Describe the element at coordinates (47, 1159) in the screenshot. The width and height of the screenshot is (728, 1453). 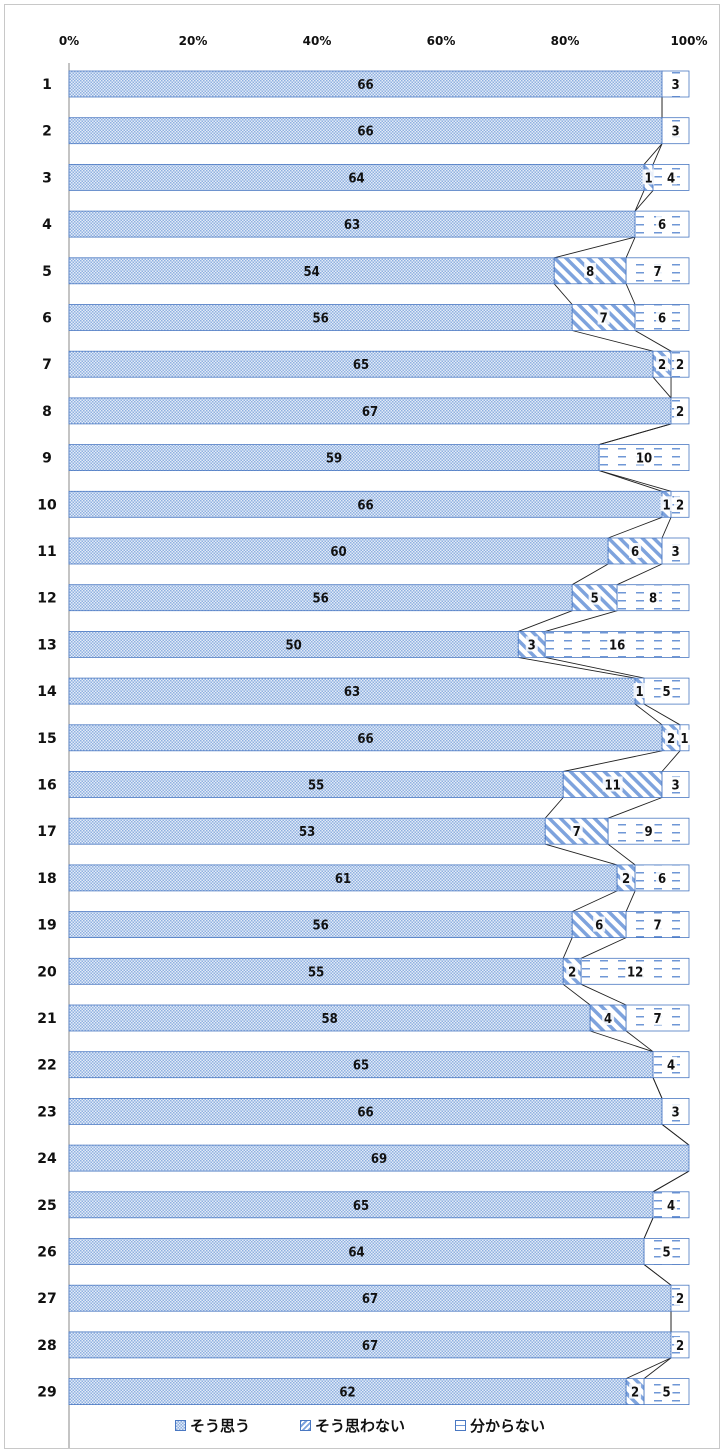
I see `category-label: 24` at that location.